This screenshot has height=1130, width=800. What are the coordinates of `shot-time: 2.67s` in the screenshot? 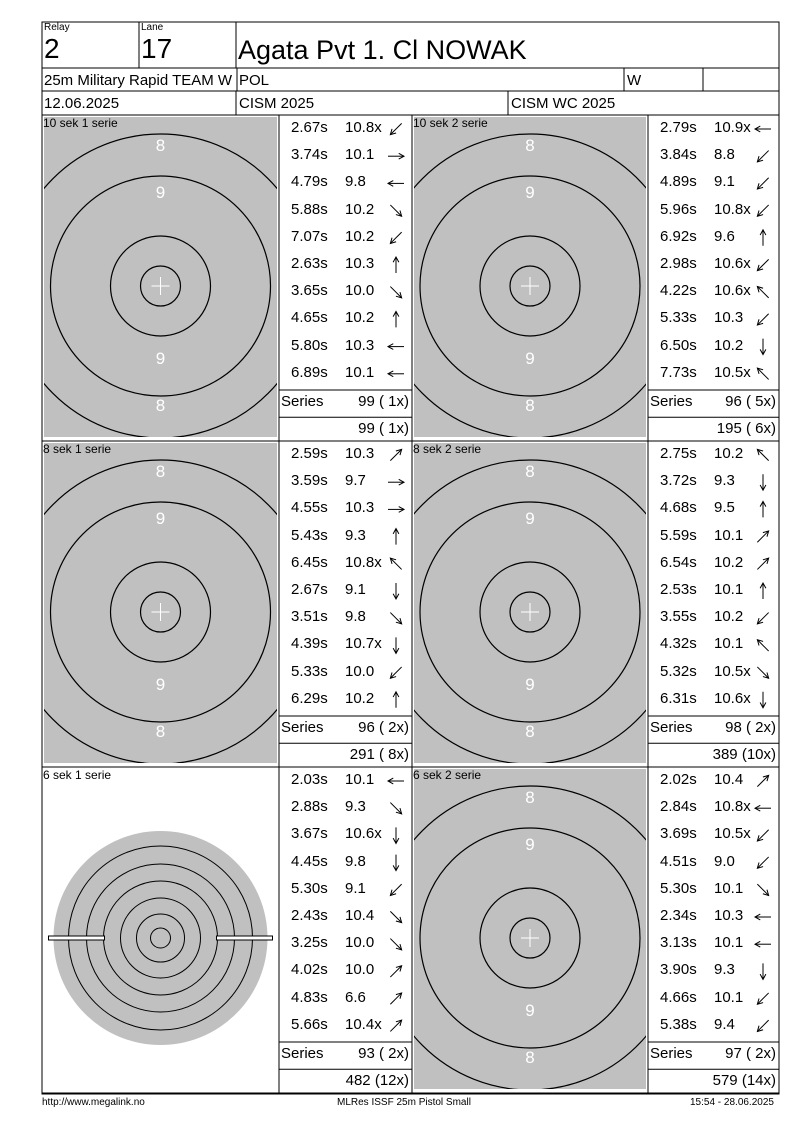 It's located at (309, 127).